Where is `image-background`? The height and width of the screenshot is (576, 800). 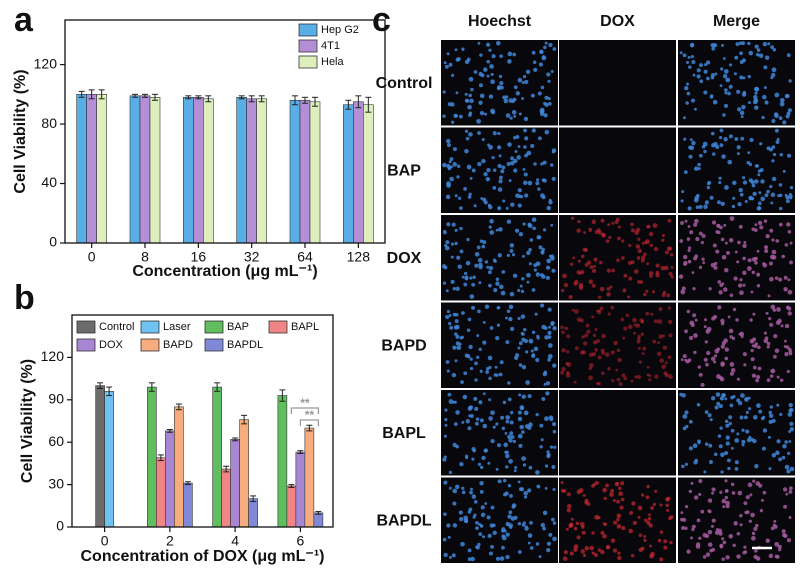
image-background is located at coordinates (736, 520).